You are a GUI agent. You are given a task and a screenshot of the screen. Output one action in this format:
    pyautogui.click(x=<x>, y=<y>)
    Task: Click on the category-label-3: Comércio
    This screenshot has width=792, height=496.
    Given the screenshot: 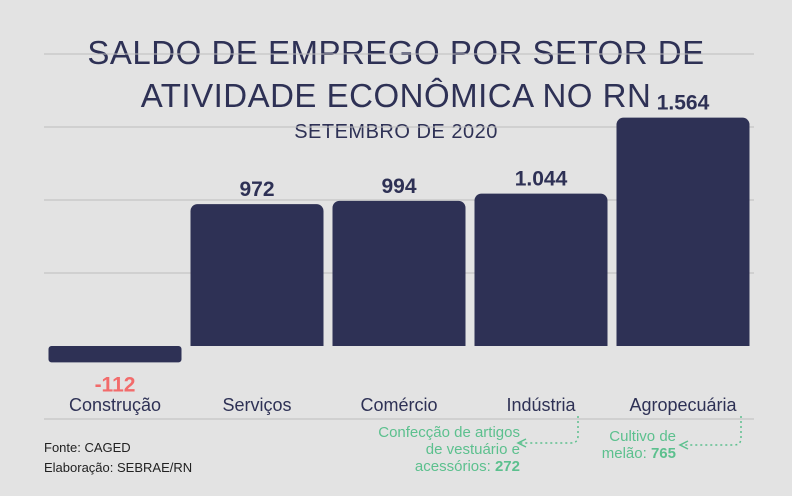 What is the action you would take?
    pyautogui.click(x=398, y=405)
    